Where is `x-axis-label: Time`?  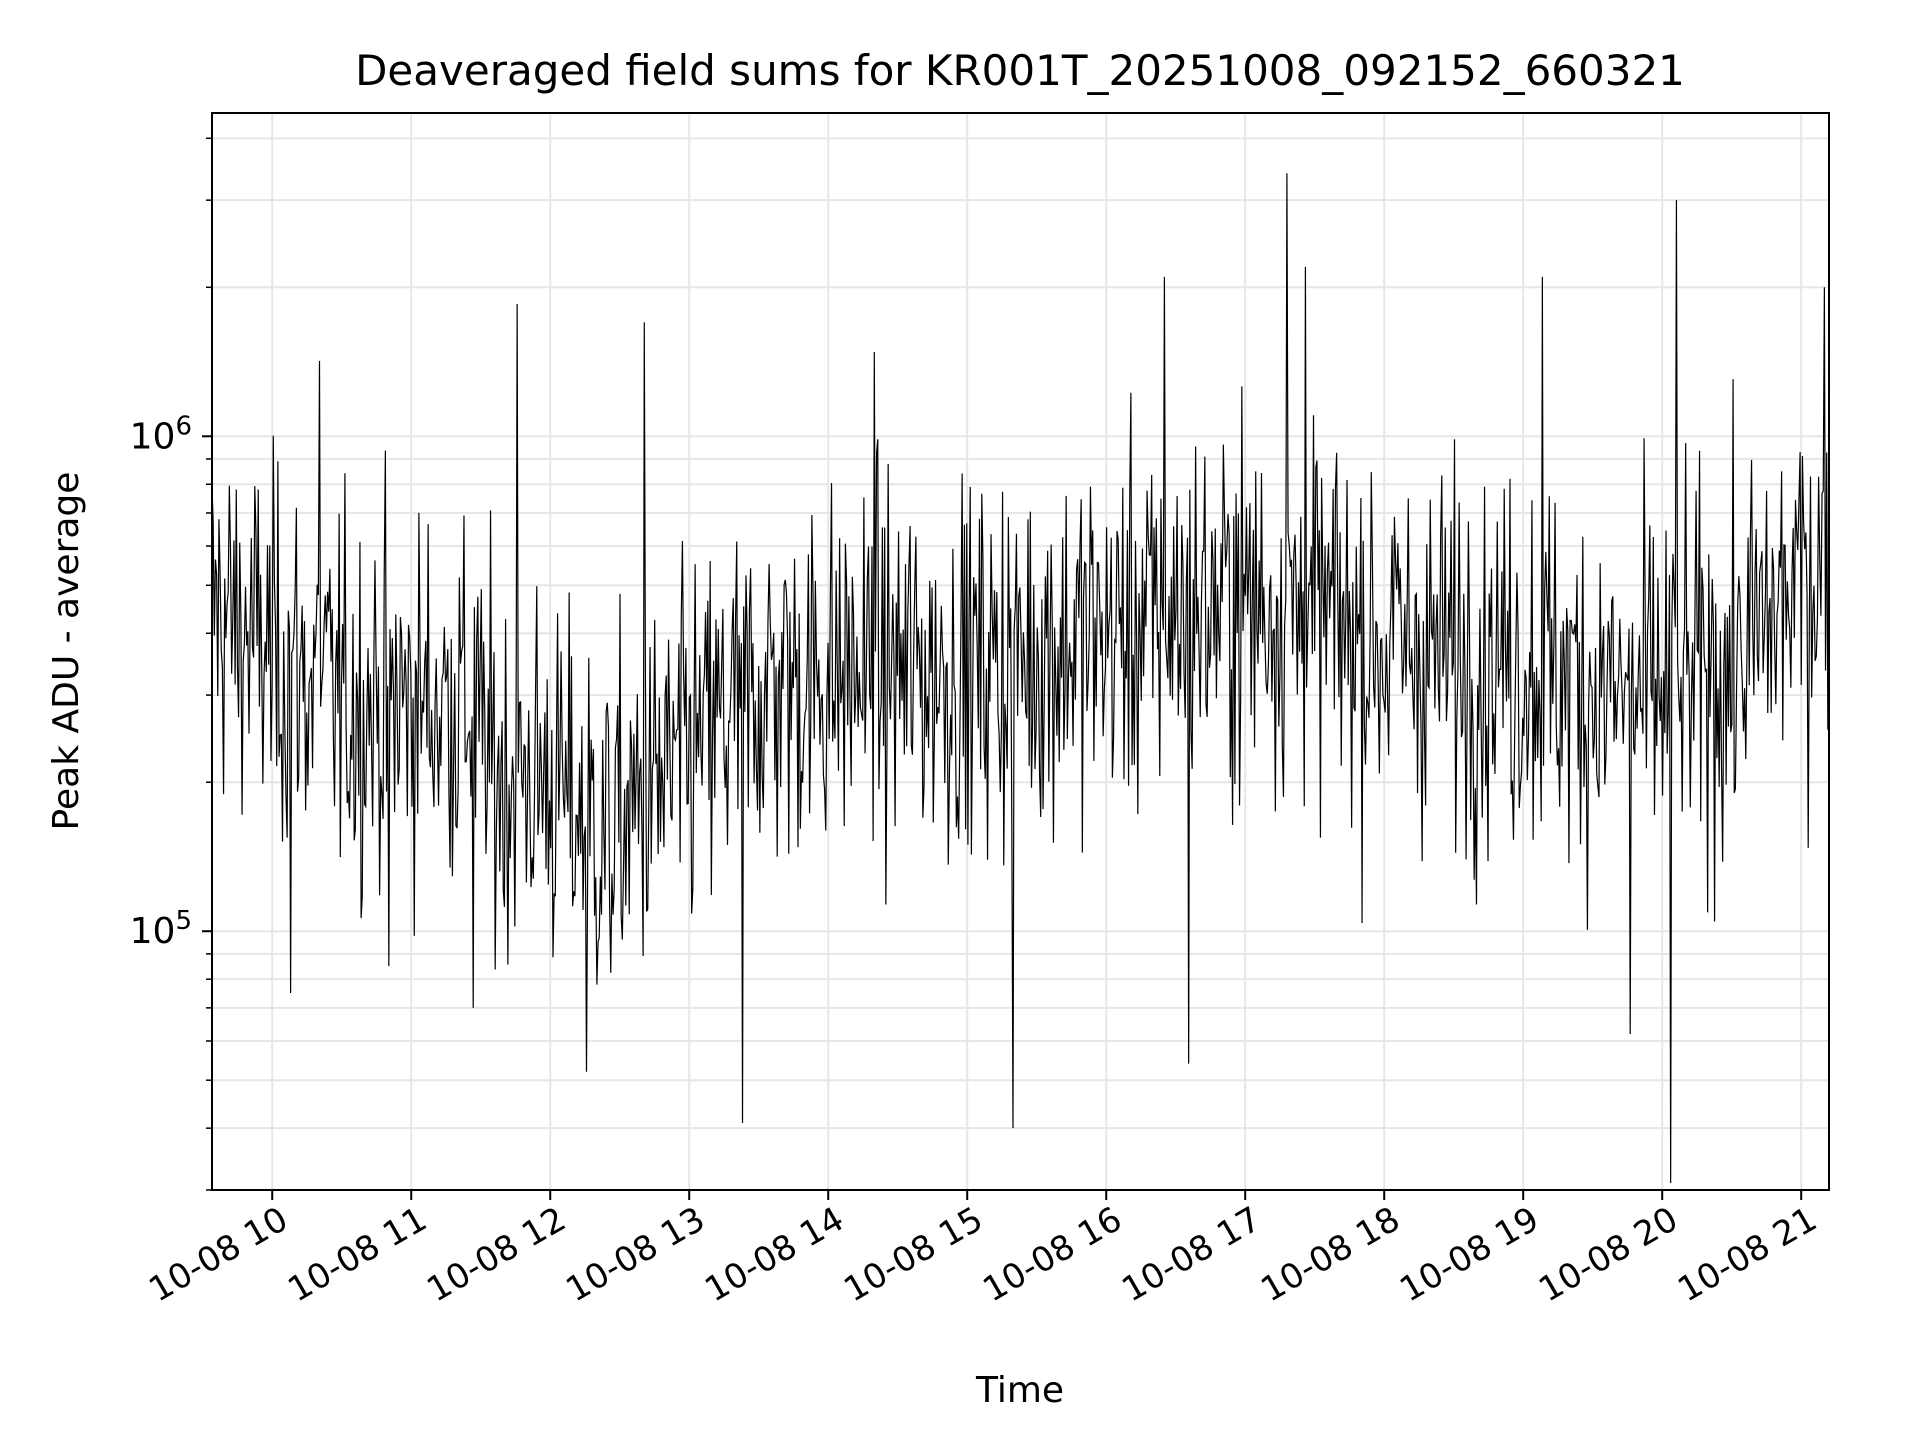
x-axis-label: Time is located at coordinates (1019, 1390).